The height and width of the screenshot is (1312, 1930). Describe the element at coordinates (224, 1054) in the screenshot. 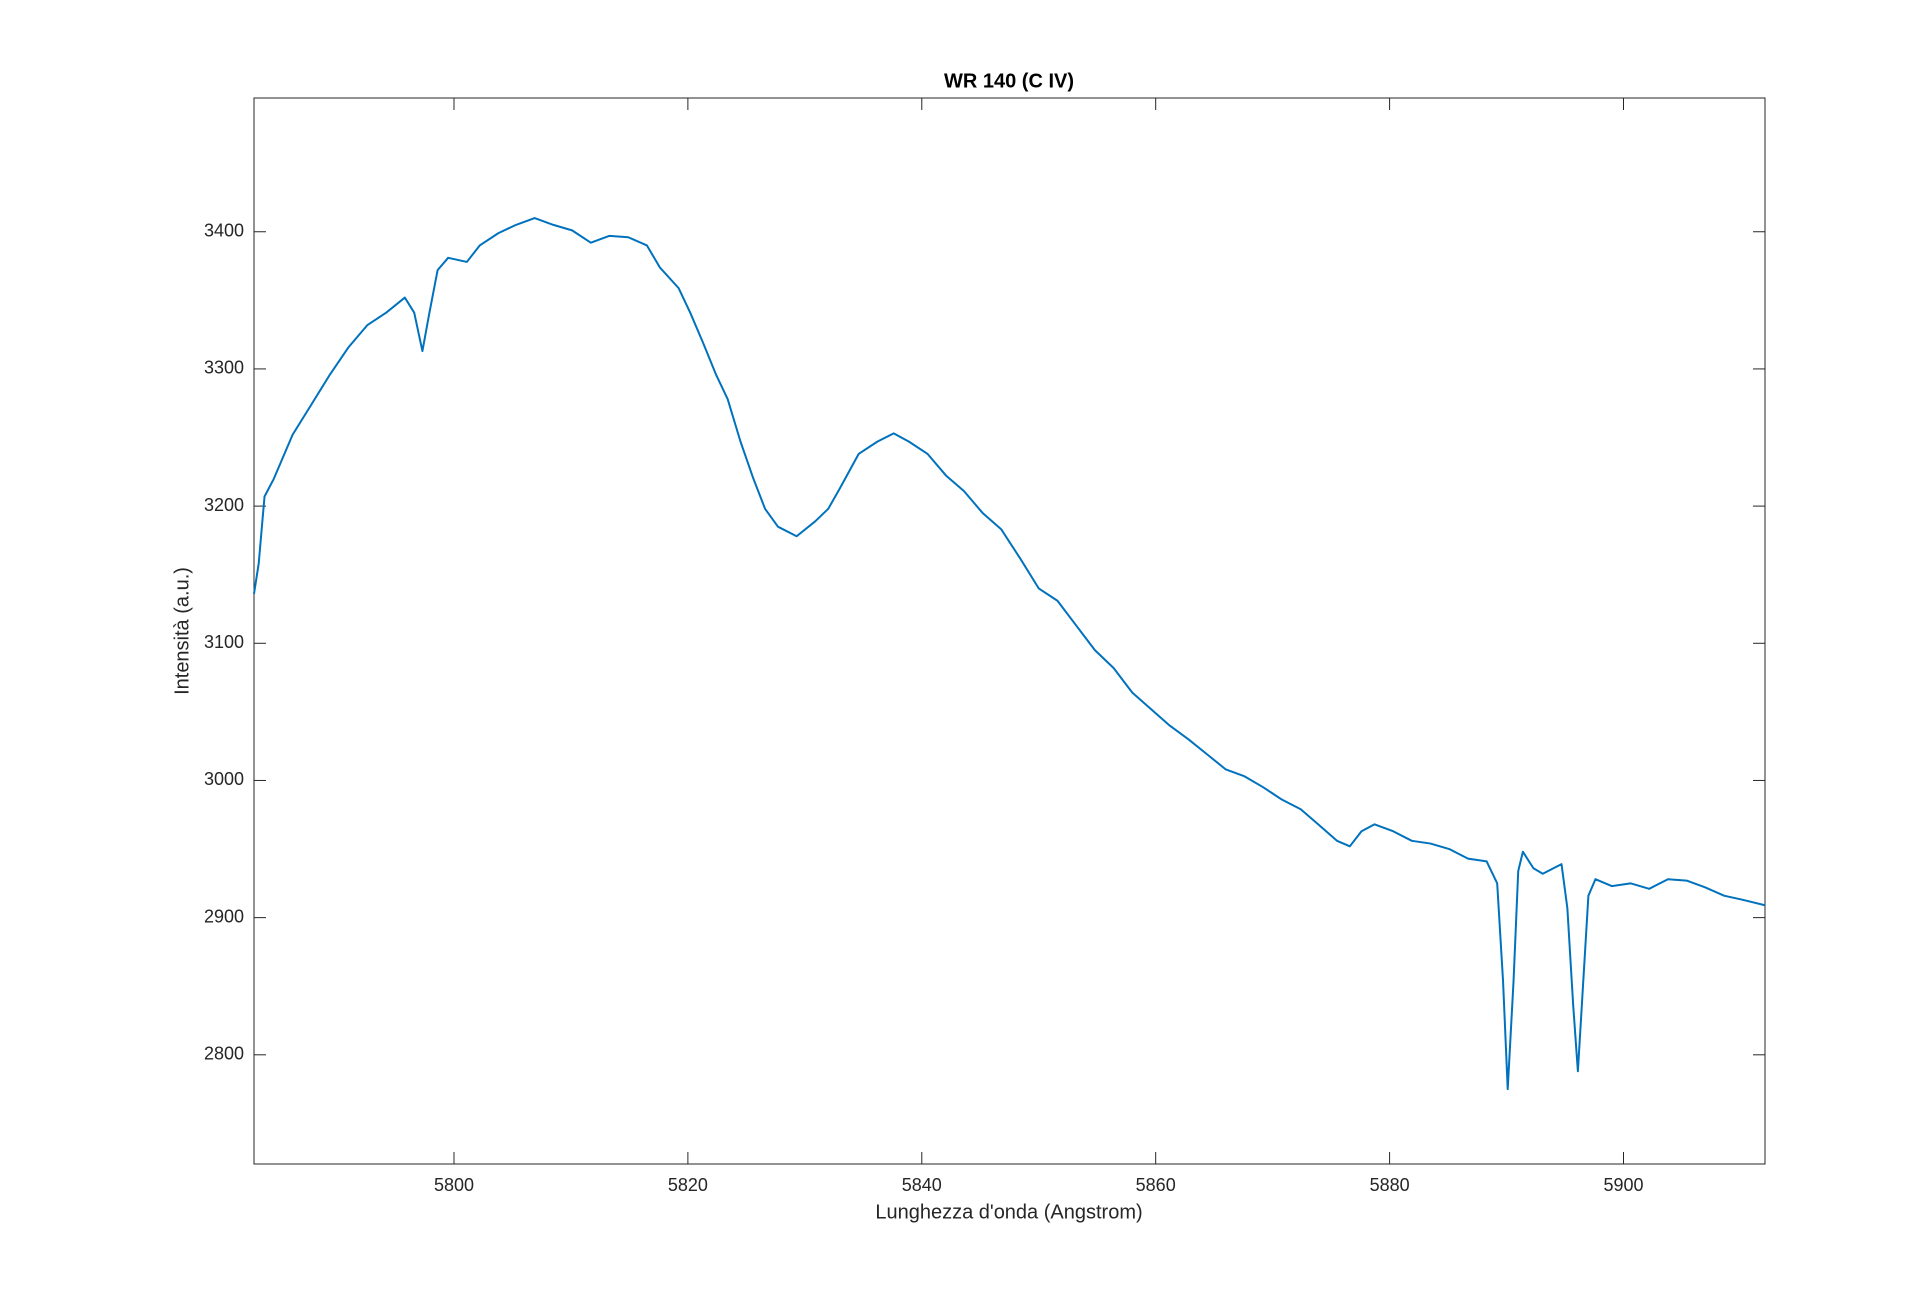

I see `y-tick-label: 2800` at that location.